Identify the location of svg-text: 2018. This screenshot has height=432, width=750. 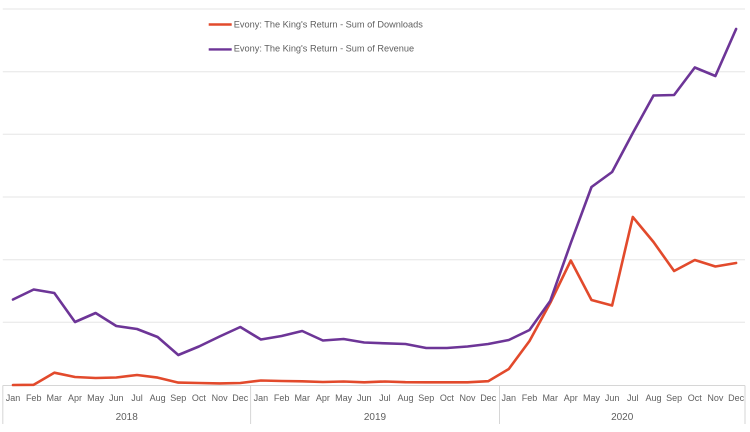
(127, 417).